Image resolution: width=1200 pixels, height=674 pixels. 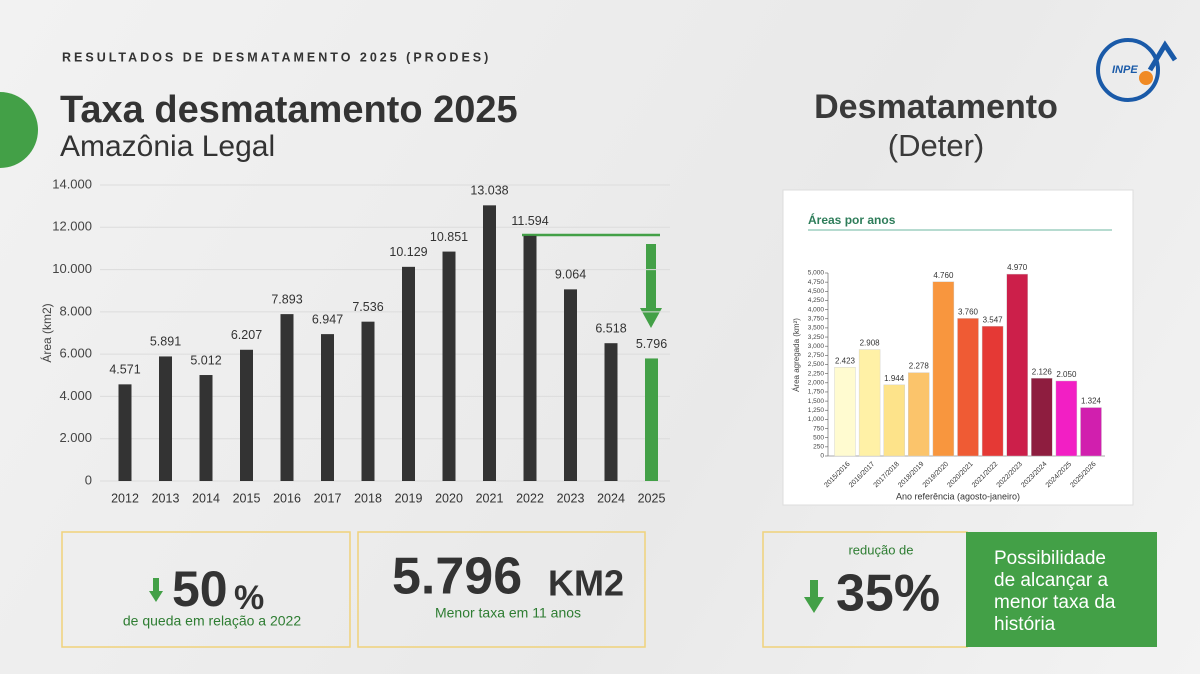 I want to click on y-tick-label: 3,750, so click(x=816, y=318).